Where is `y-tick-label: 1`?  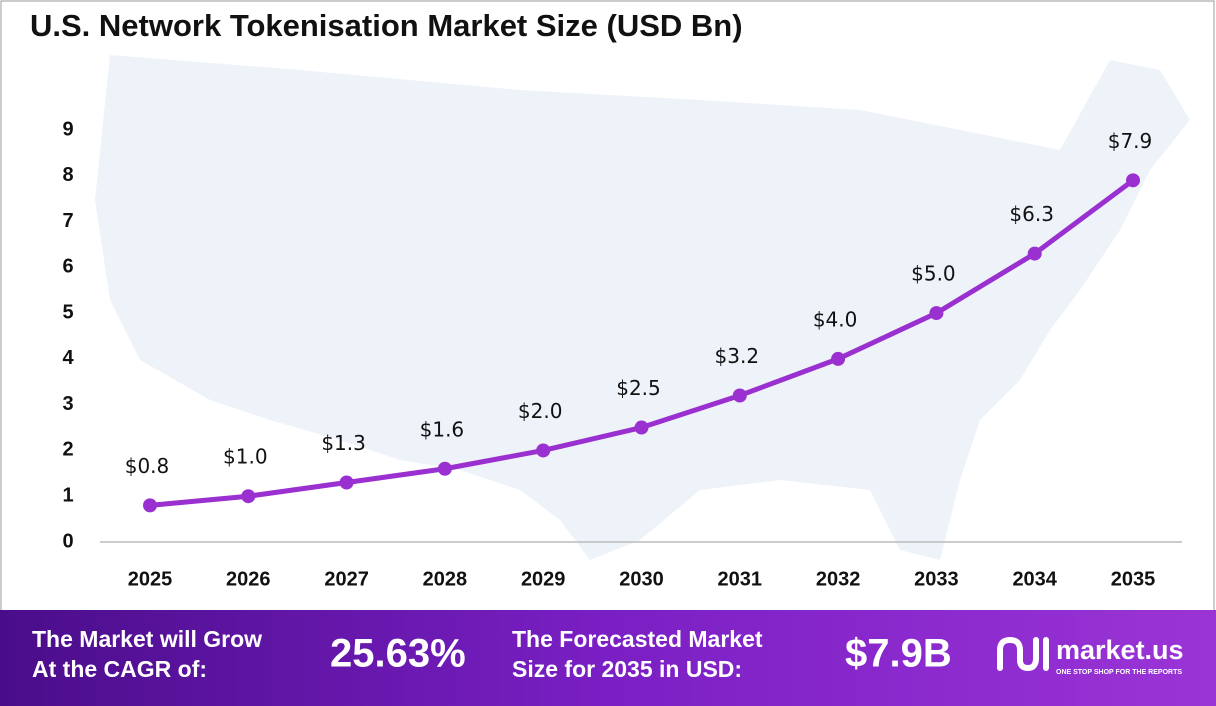
y-tick-label: 1 is located at coordinates (67, 496).